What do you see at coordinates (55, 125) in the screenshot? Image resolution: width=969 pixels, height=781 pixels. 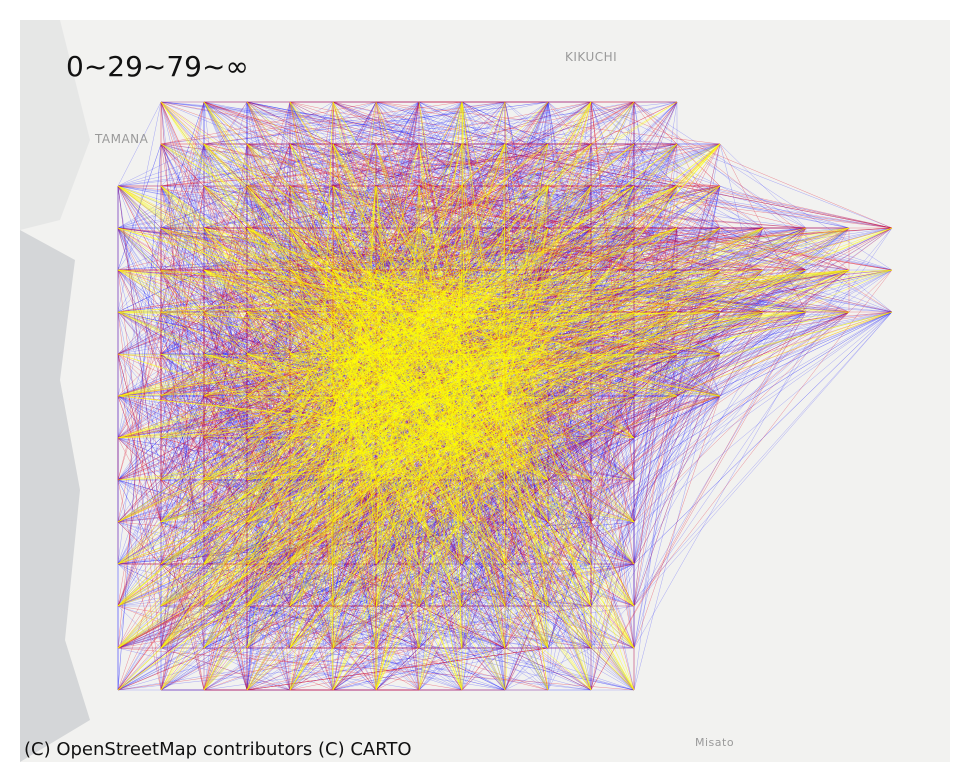 I see `bay-area` at bounding box center [55, 125].